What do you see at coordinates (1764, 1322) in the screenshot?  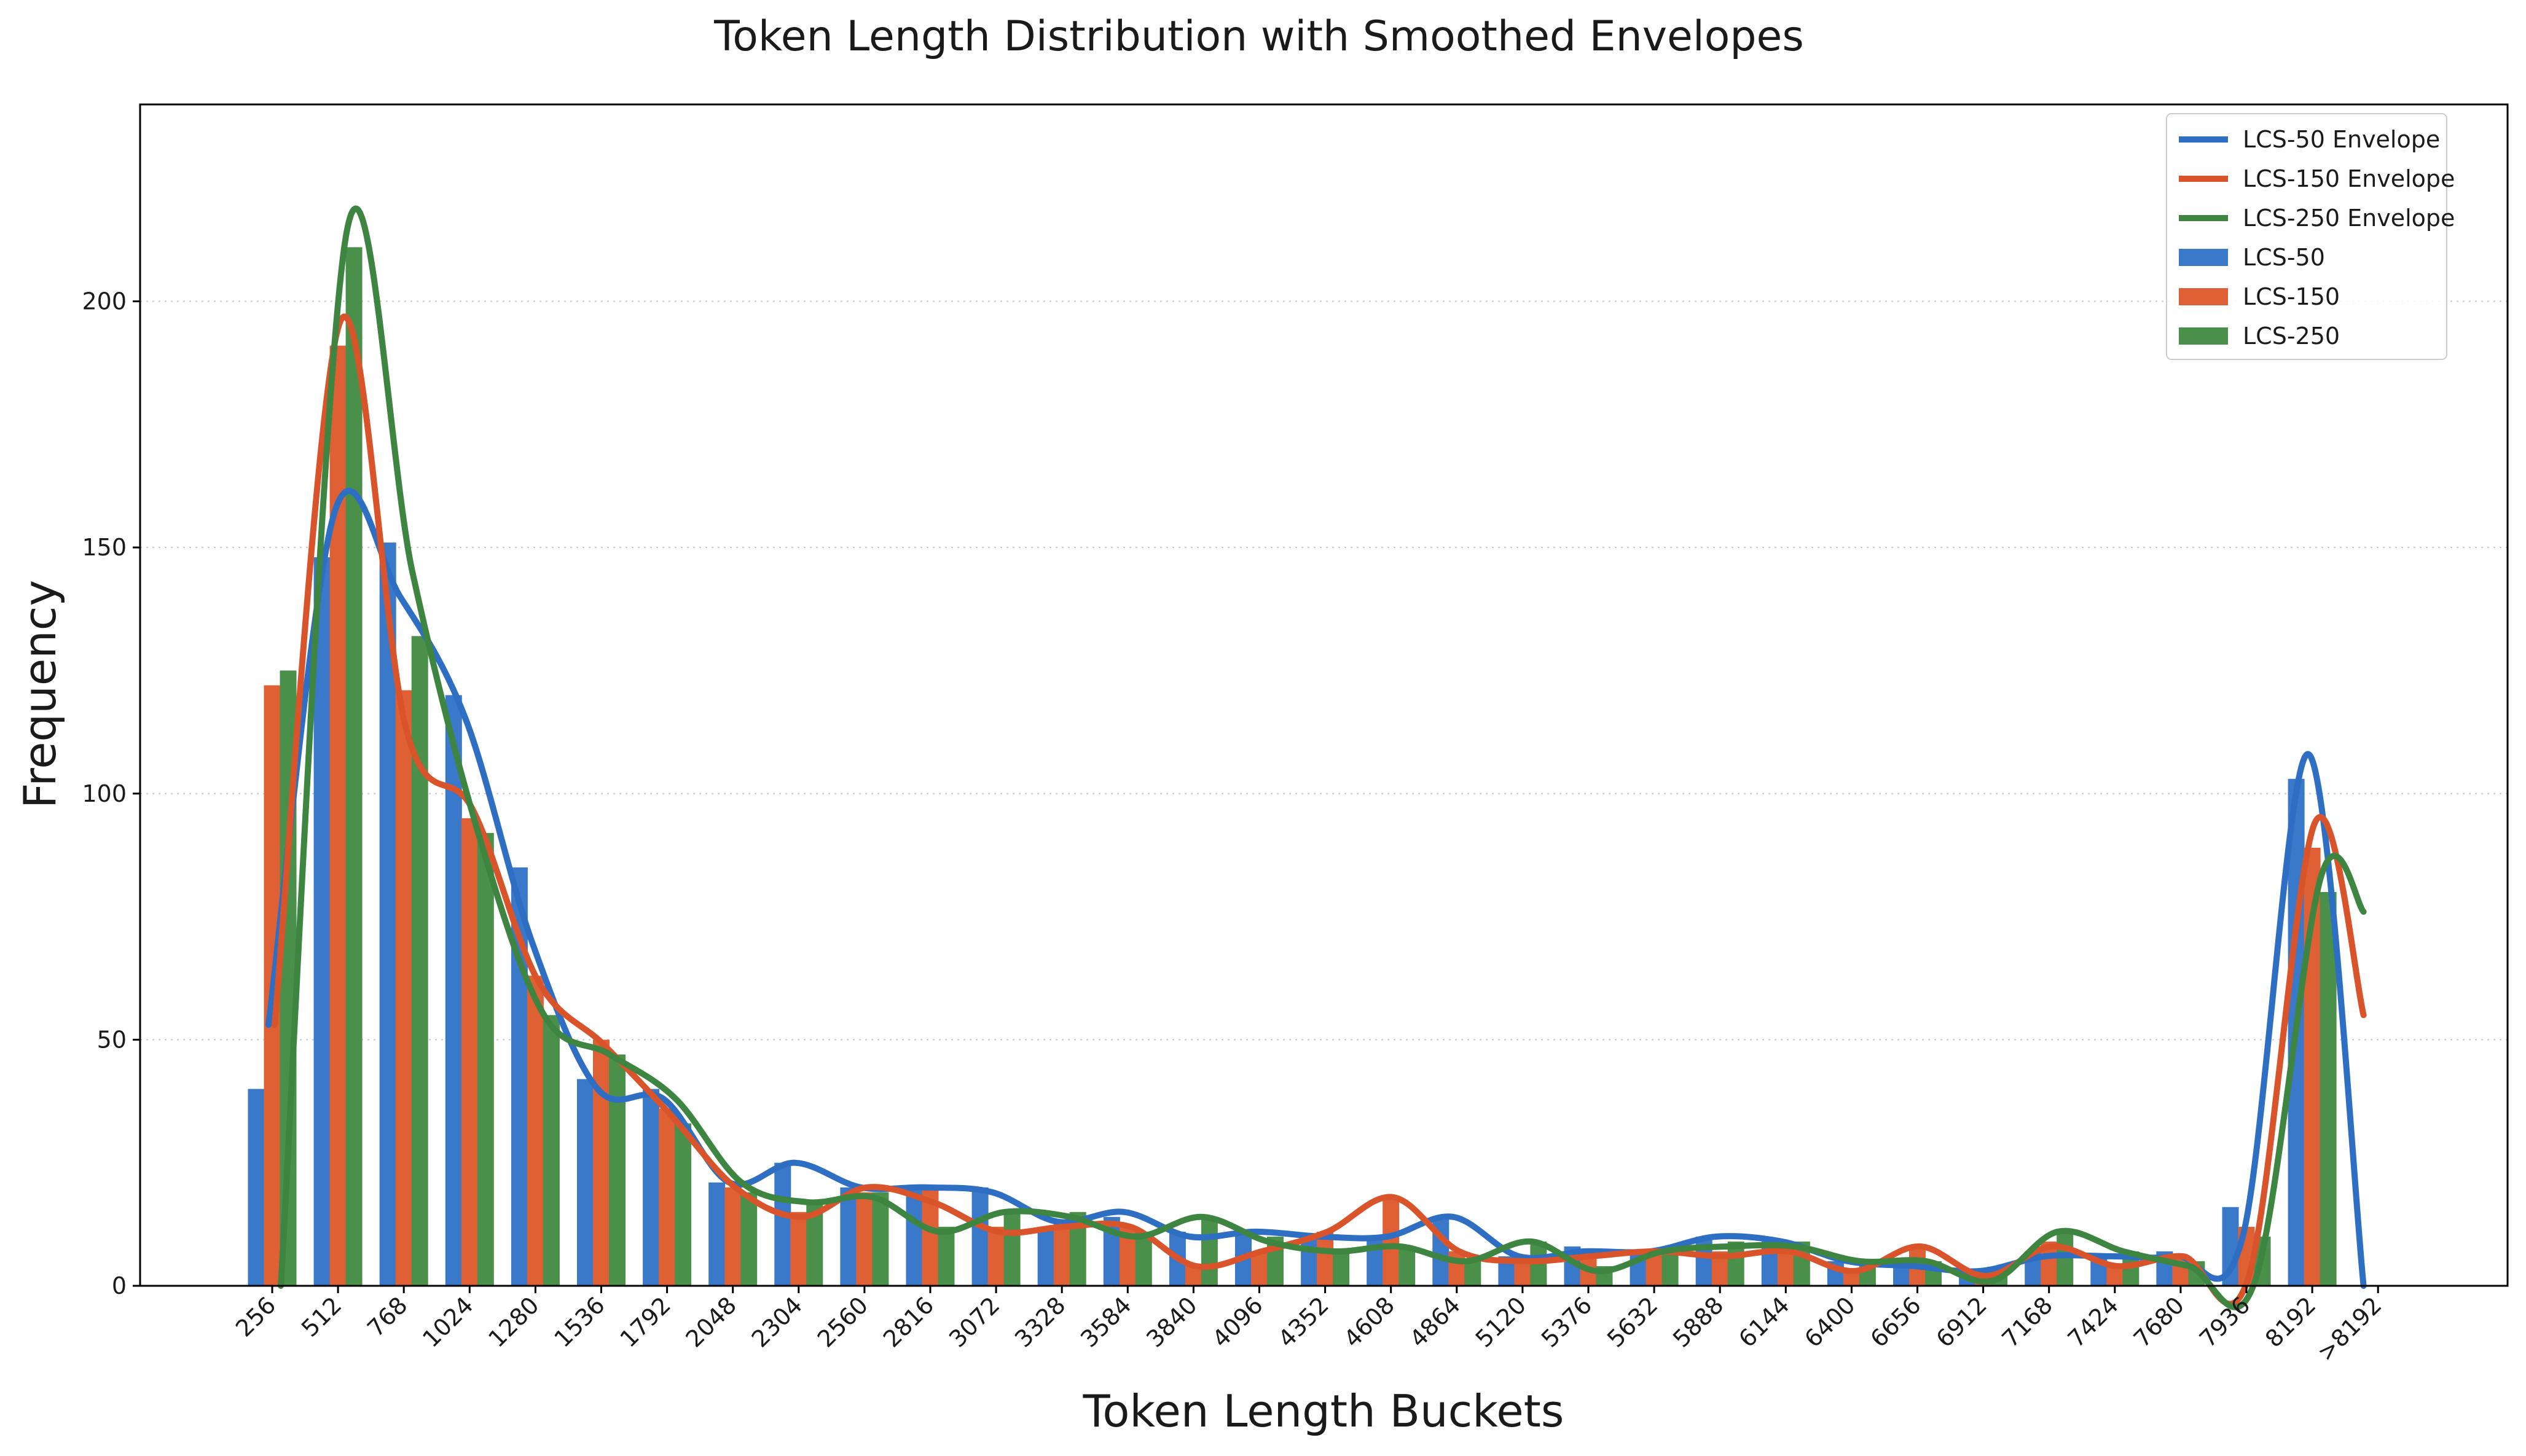 I see `x-tick-label: 6144` at bounding box center [1764, 1322].